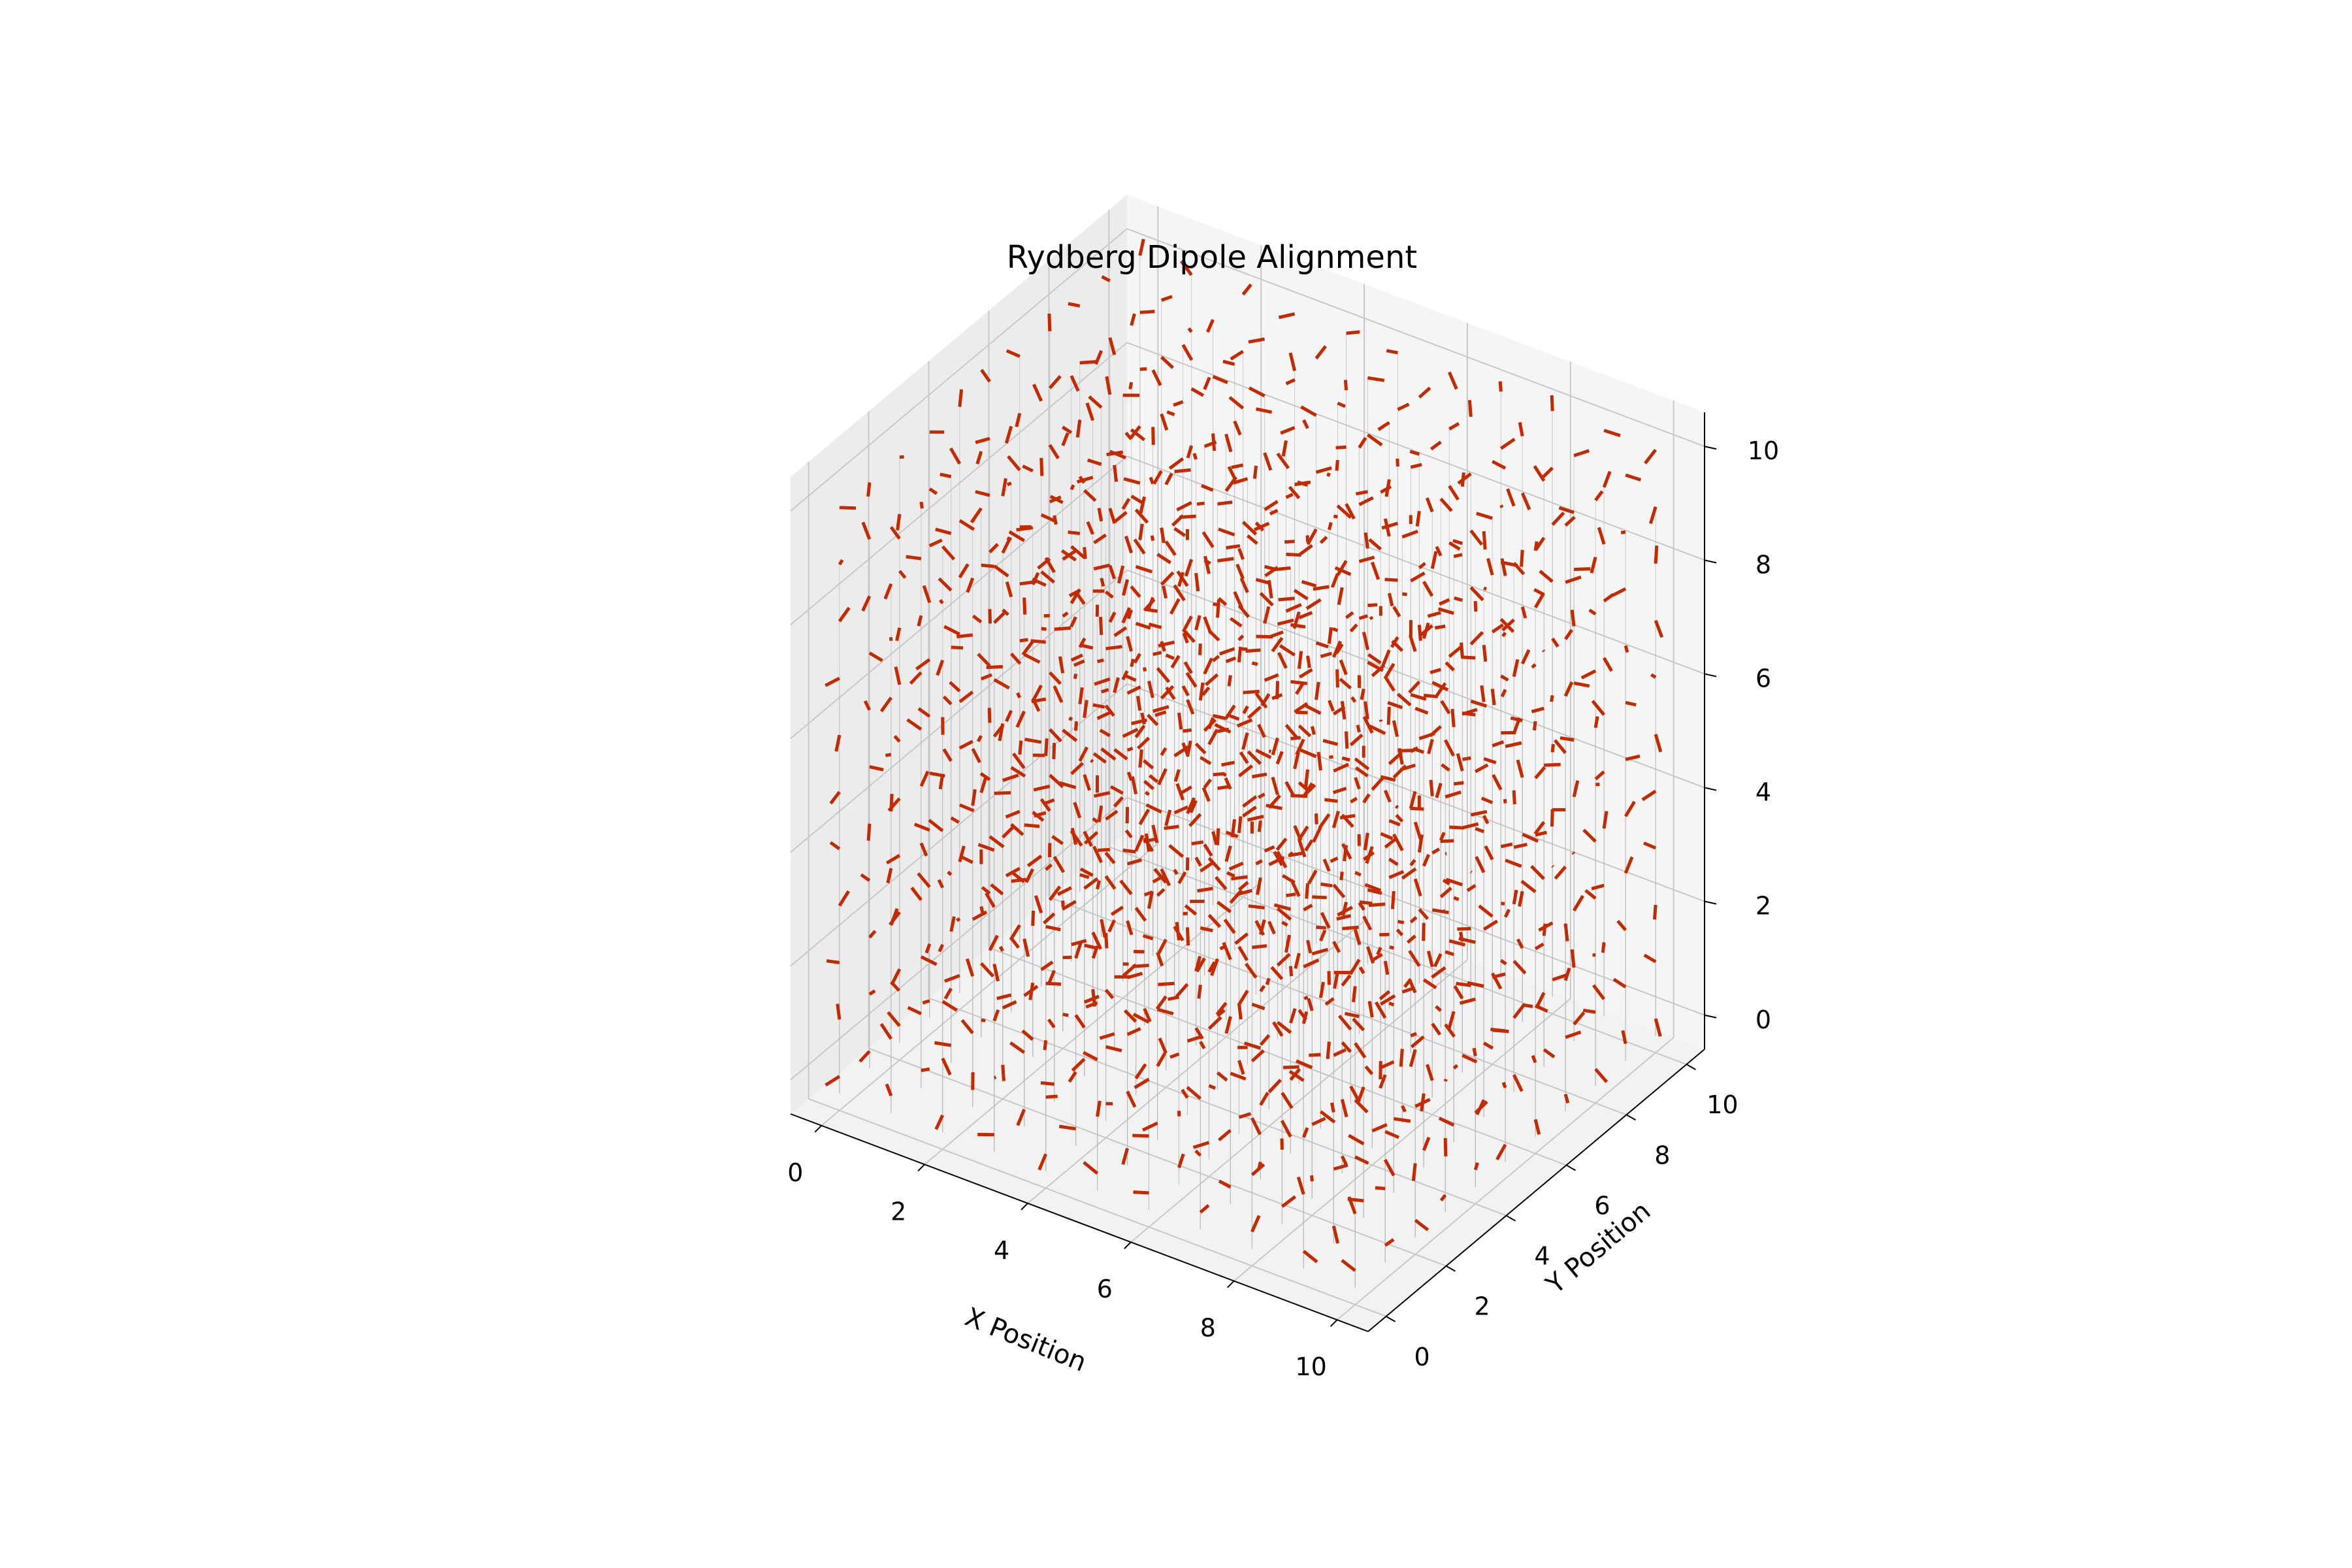 This screenshot has width=2352, height=1568. Describe the element at coordinates (1710, 1016) in the screenshot. I see `z-tick-mark` at that location.